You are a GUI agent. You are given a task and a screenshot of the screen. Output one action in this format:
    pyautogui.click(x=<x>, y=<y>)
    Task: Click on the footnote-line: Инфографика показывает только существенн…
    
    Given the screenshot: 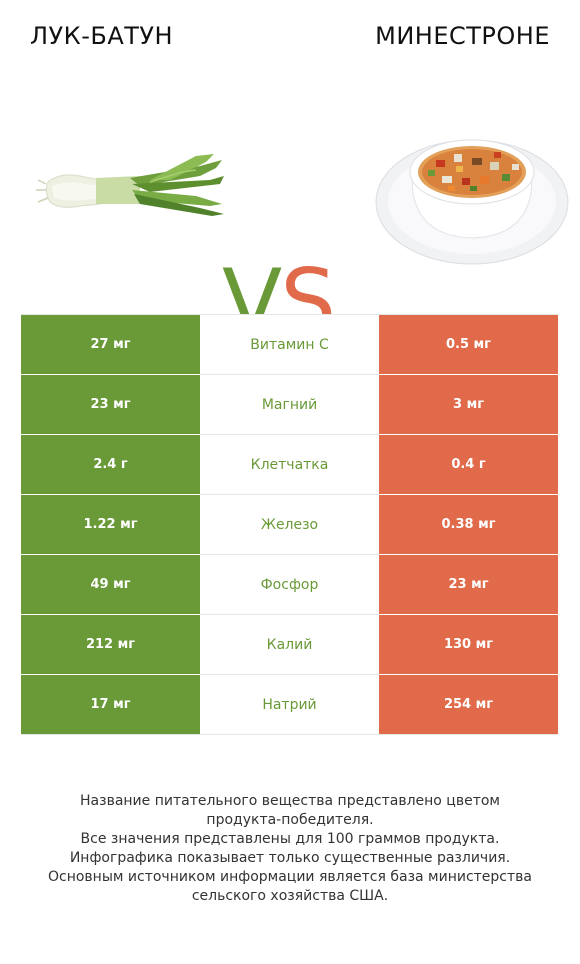 What is the action you would take?
    pyautogui.click(x=290, y=858)
    